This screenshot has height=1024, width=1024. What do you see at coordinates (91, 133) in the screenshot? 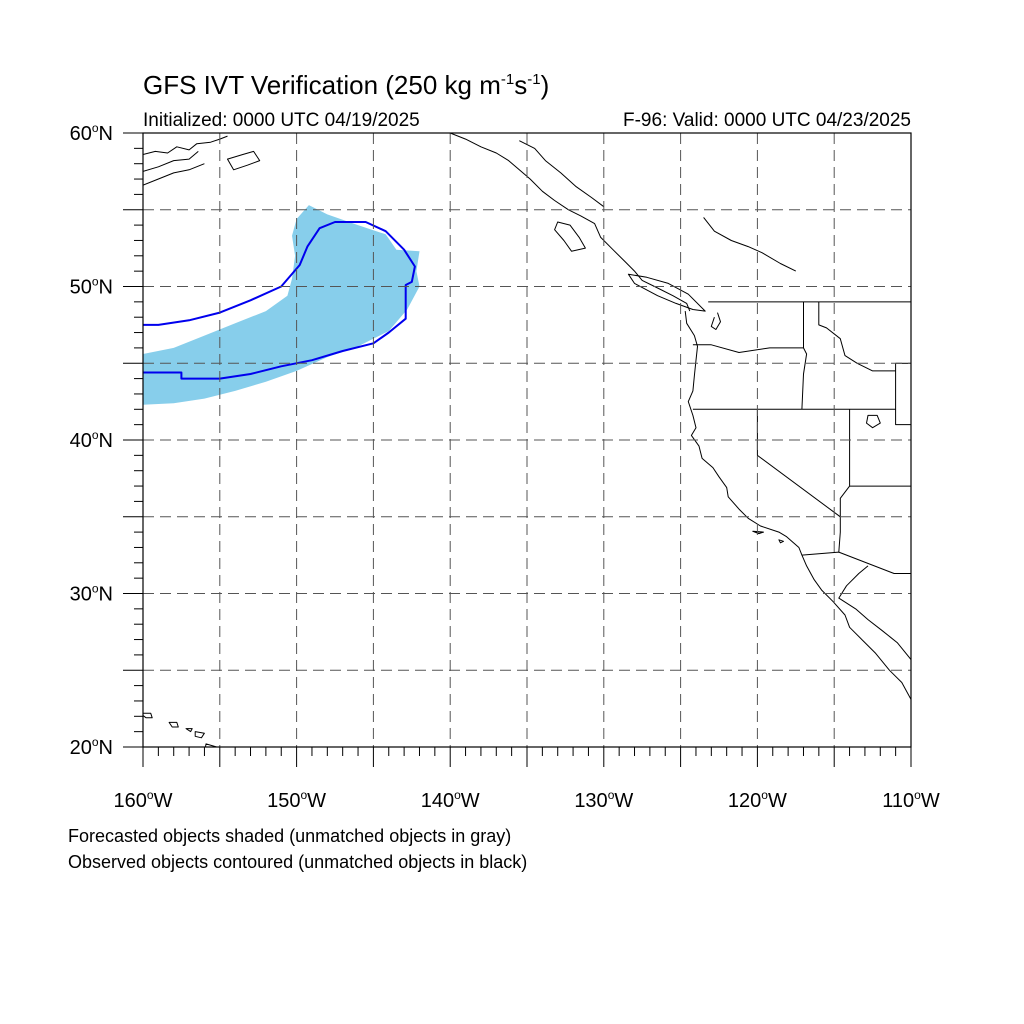
I see `lat-tick-label: 60oN` at bounding box center [91, 133].